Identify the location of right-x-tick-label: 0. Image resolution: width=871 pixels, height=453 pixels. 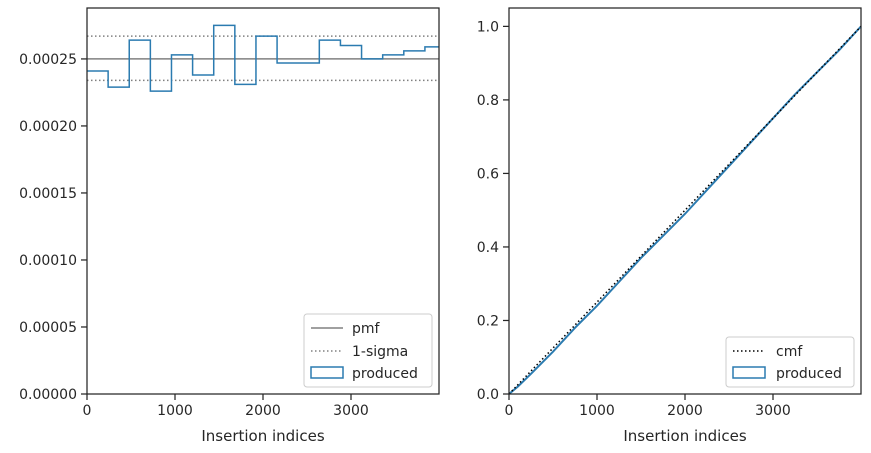
(509, 411).